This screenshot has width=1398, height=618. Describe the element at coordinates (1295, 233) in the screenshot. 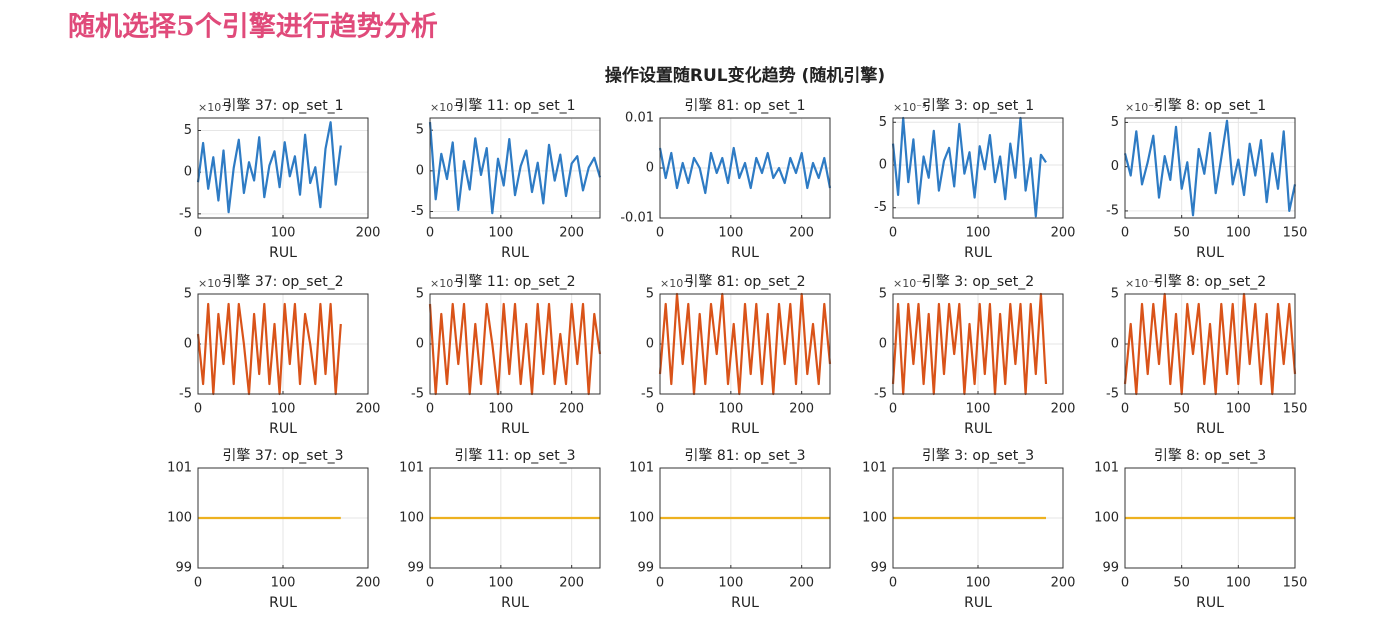

I see `x-tick-label: 150` at that location.